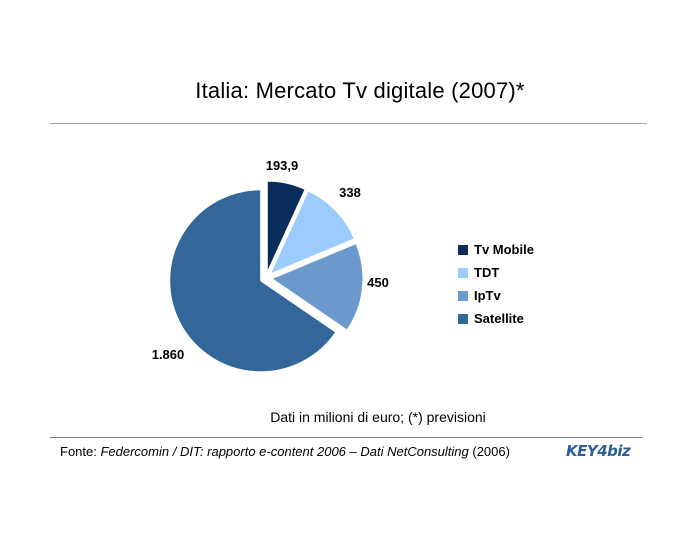  I want to click on data-label-tdt: 338, so click(350, 192).